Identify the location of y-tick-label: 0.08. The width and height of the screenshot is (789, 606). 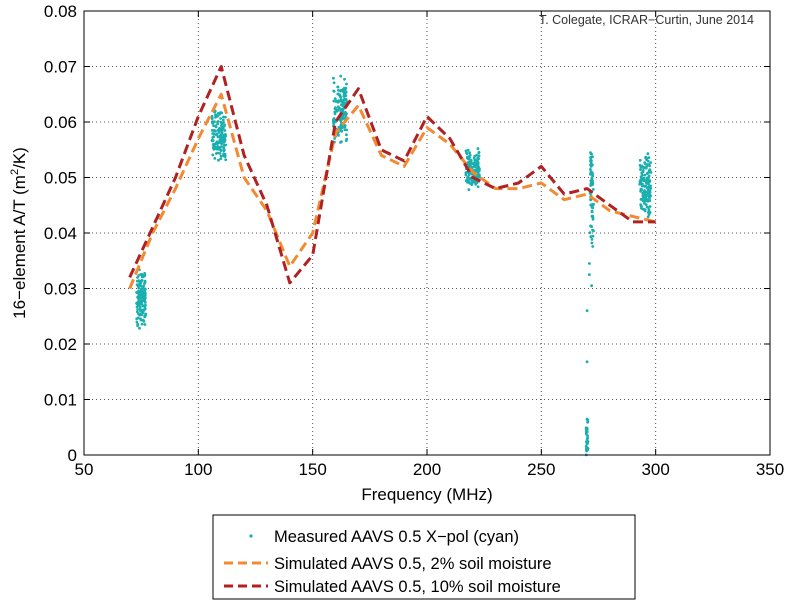
(60, 11).